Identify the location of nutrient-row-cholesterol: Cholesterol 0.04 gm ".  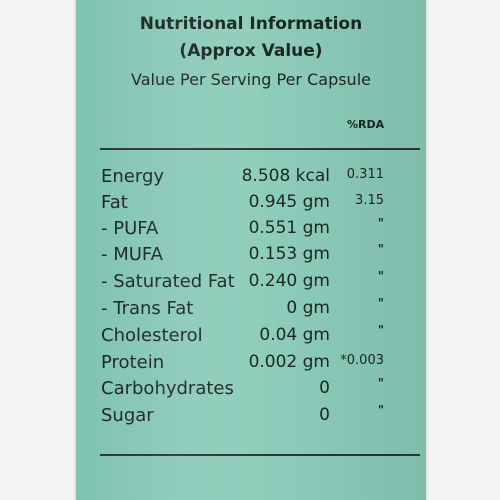
(251, 337).